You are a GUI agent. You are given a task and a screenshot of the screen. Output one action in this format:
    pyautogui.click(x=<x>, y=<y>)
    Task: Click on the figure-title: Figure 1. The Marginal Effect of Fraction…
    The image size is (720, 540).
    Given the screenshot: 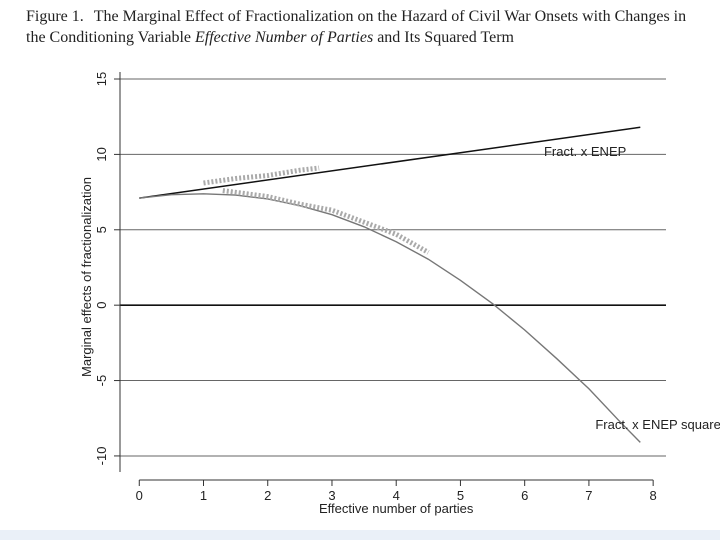 What is the action you would take?
    pyautogui.click(x=366, y=27)
    